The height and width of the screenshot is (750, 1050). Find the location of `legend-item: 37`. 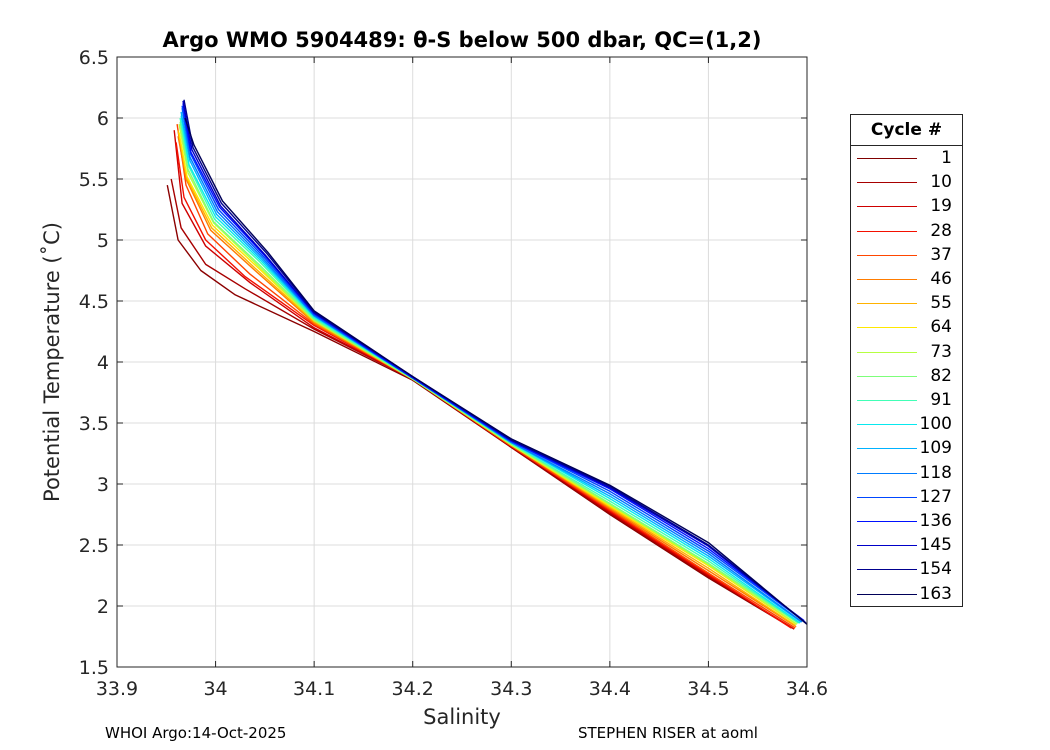

legend-item: 37 is located at coordinates (906, 256).